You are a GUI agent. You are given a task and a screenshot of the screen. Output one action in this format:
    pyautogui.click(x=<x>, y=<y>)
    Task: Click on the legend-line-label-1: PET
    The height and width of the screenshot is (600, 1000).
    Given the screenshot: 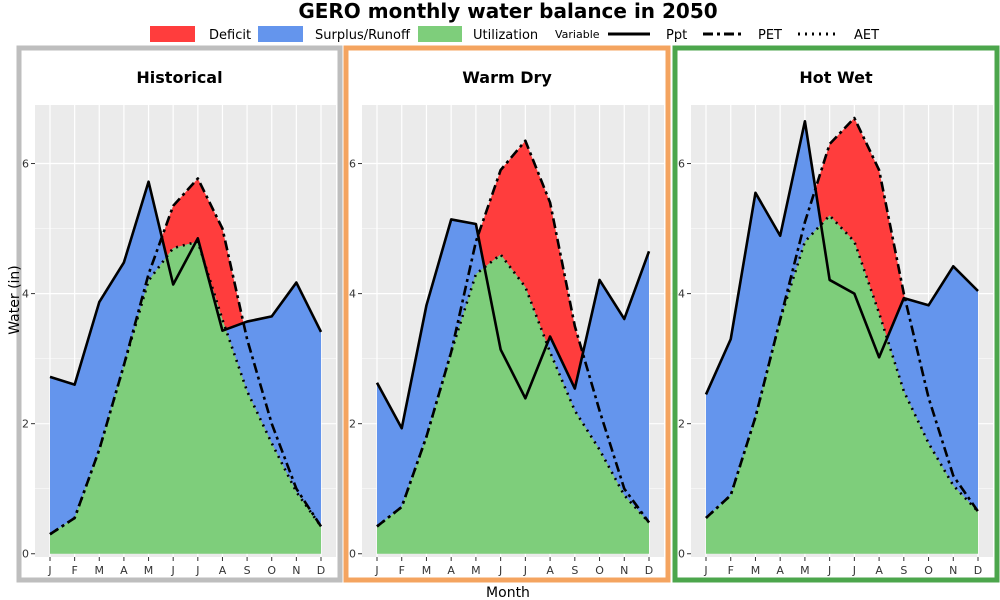 What is the action you would take?
    pyautogui.click(x=770, y=35)
    